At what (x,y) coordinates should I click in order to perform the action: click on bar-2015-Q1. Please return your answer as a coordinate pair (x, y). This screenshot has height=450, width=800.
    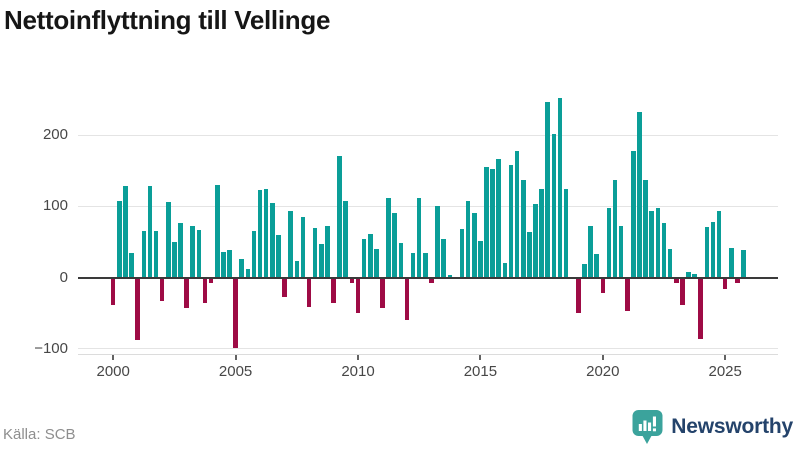
    Looking at the image, I should click on (480, 259).